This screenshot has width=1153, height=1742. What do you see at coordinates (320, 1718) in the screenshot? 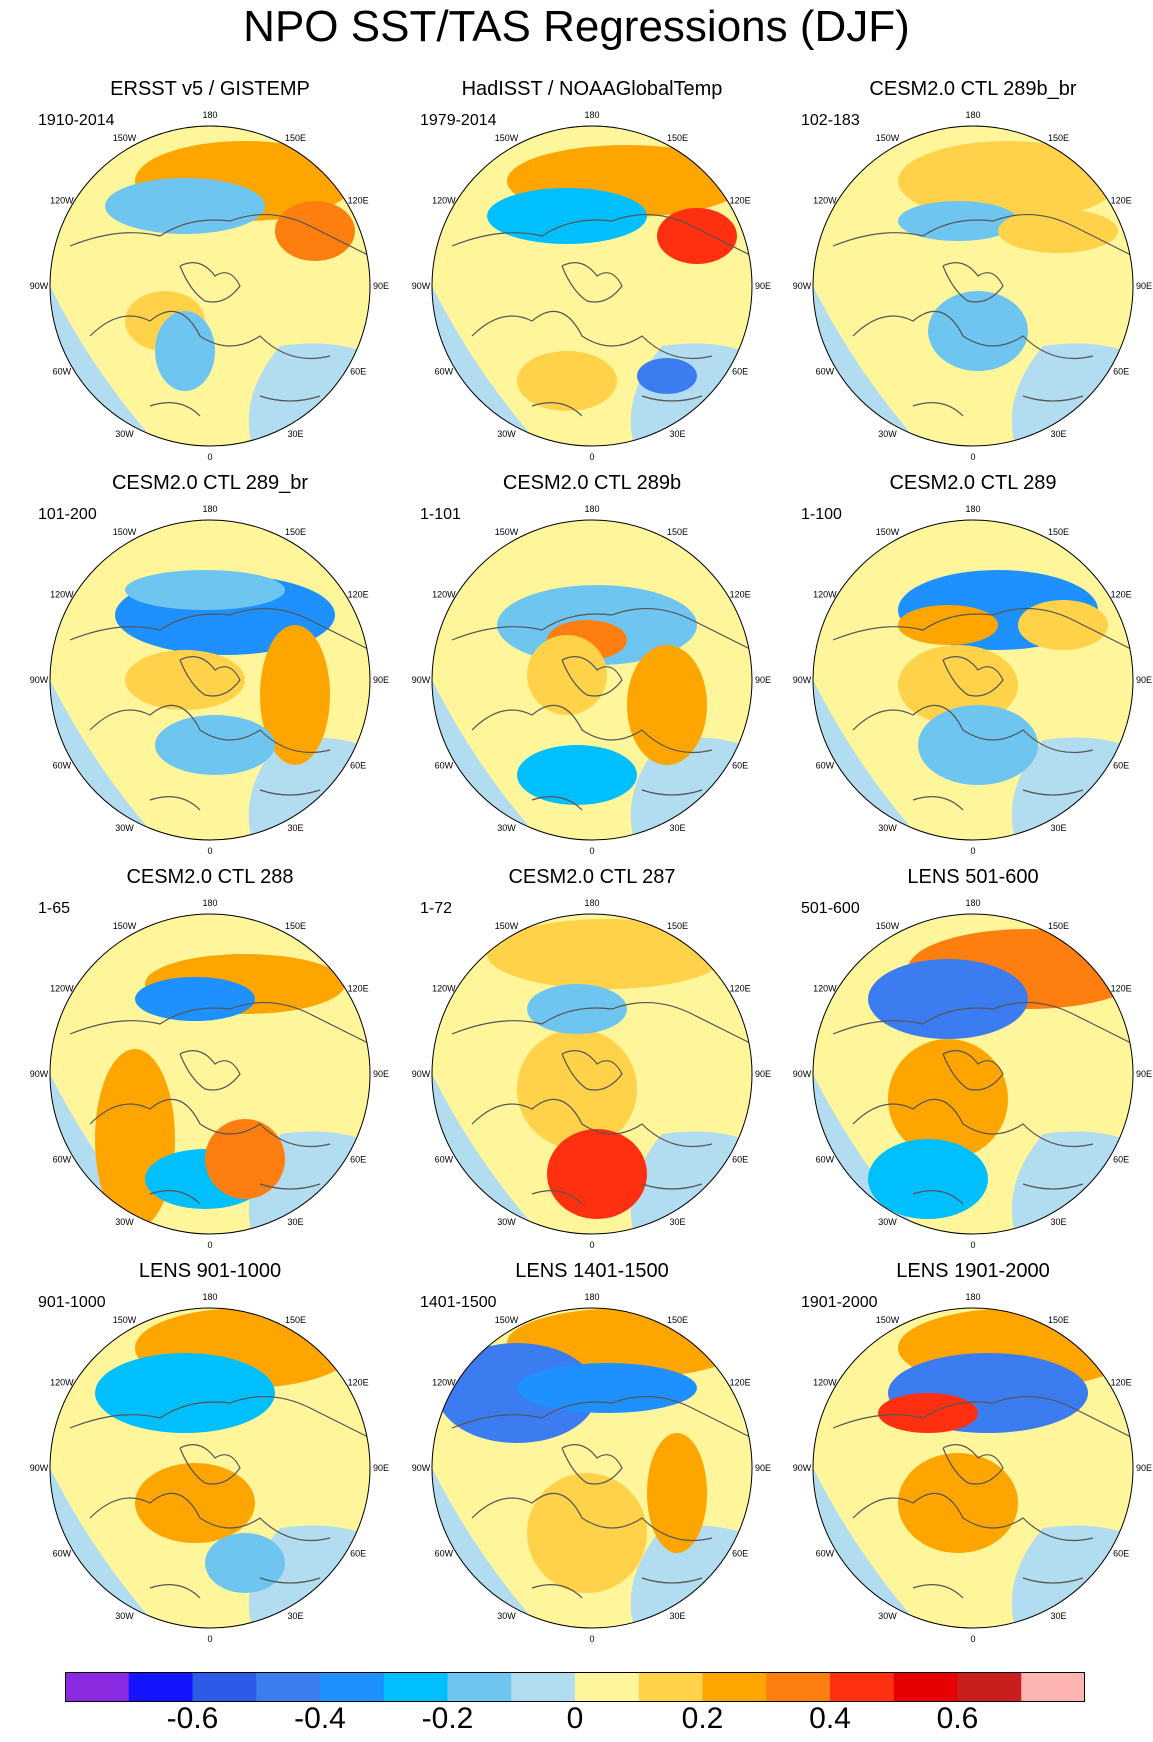
I see `colorbar-tick-label: -0.4` at bounding box center [320, 1718].